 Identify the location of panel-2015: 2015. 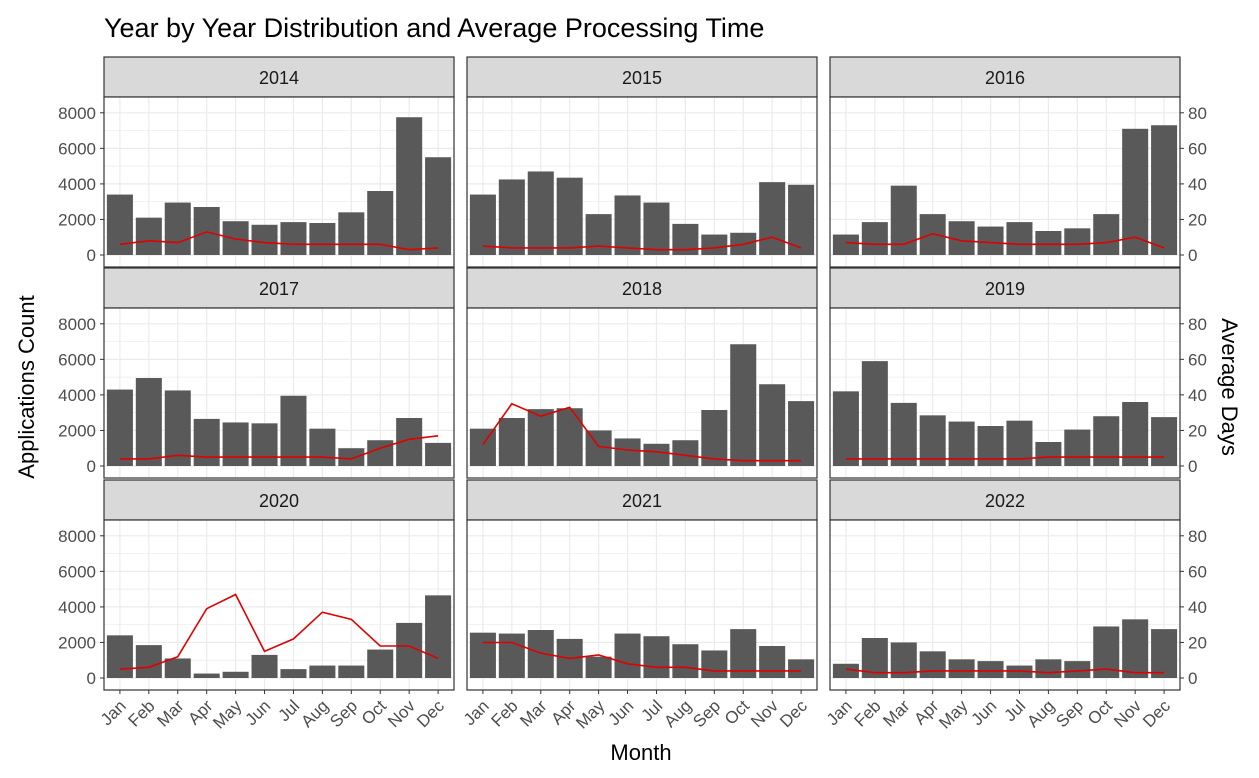
(642, 162).